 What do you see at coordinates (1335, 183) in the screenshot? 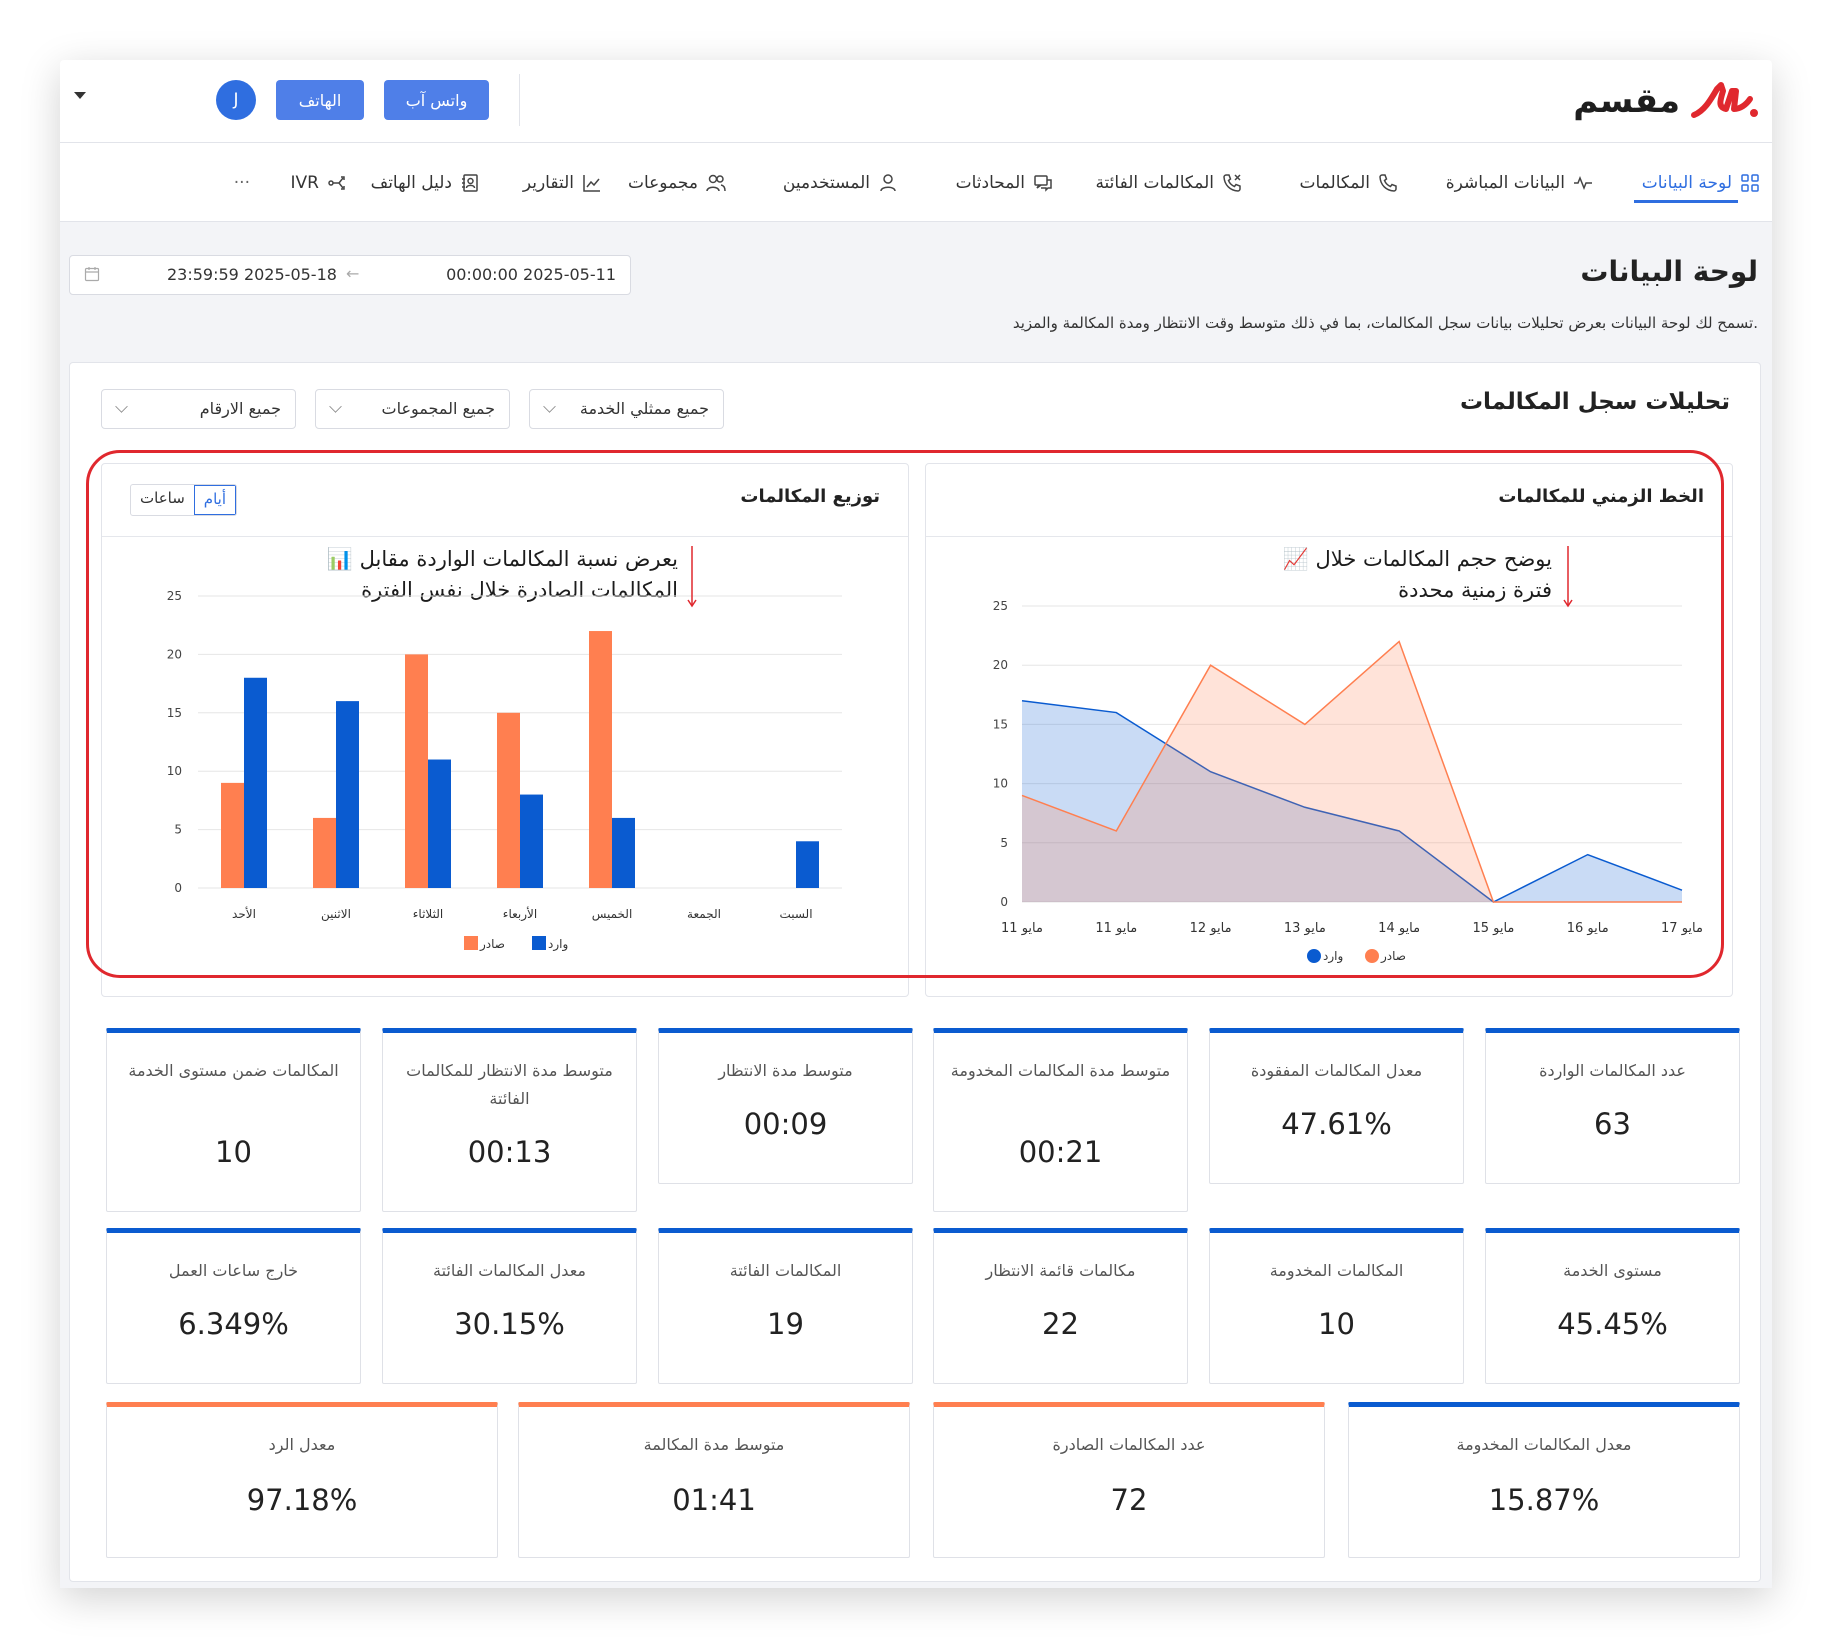
I see `tab-label: المكالمات` at bounding box center [1335, 183].